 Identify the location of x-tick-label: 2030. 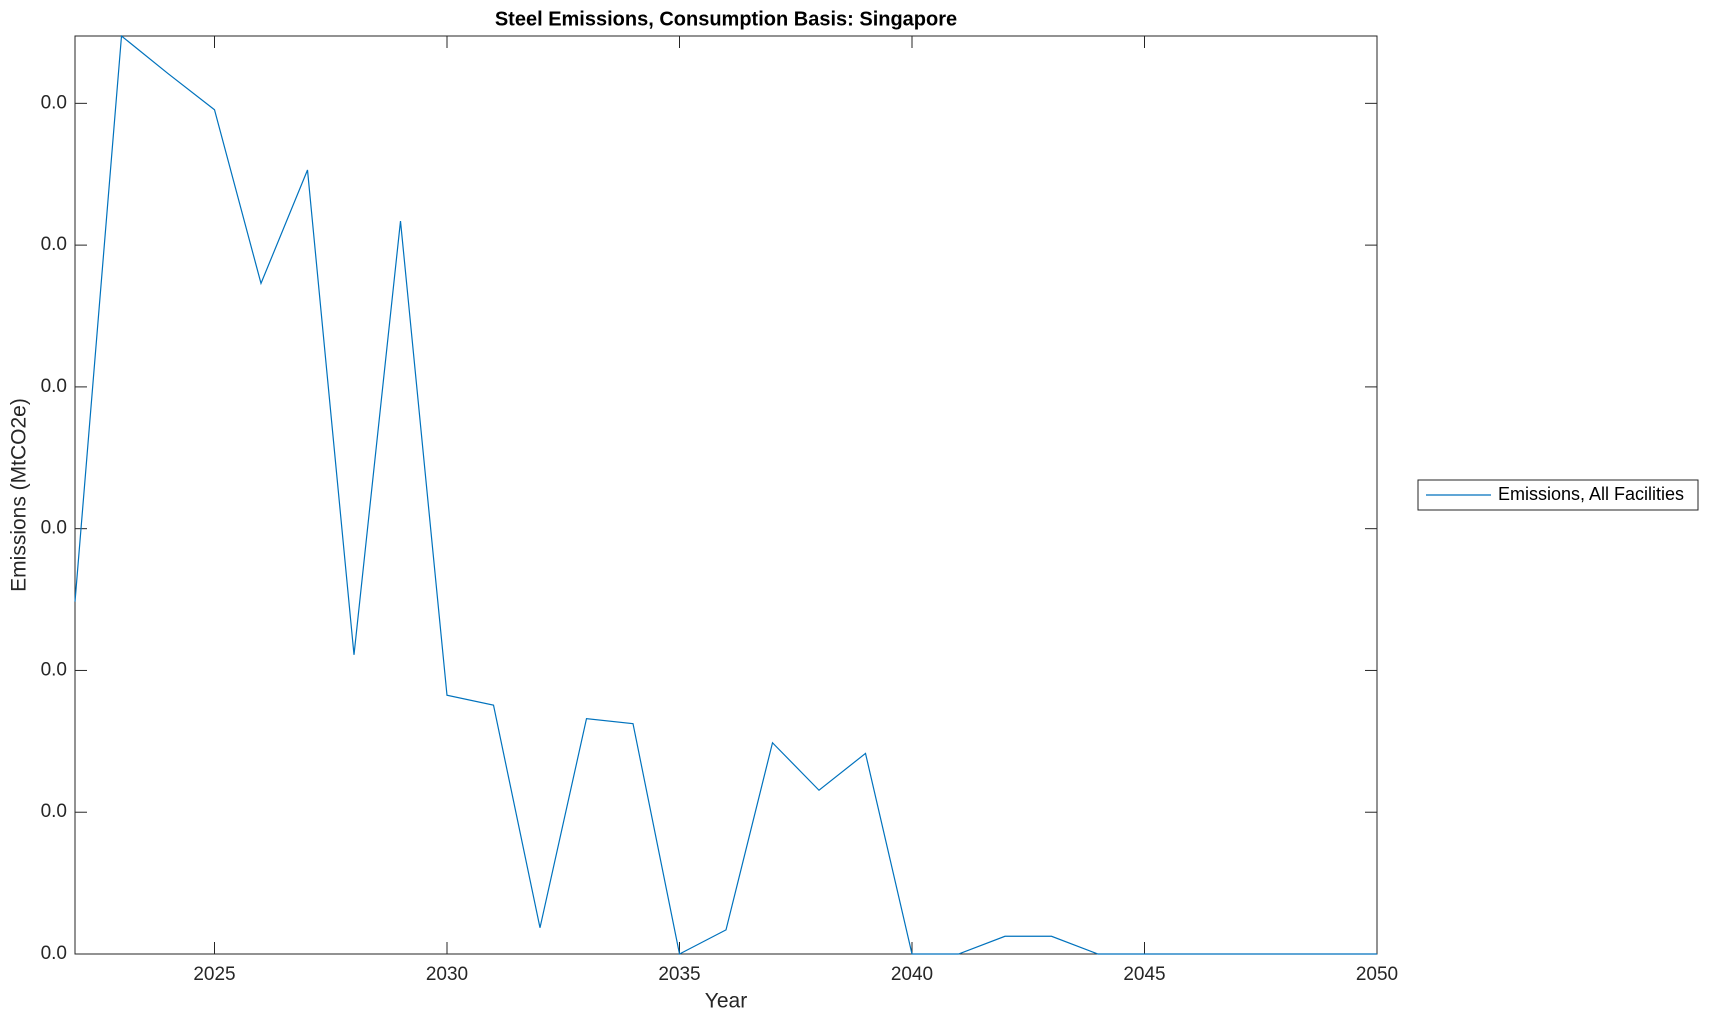
(447, 974).